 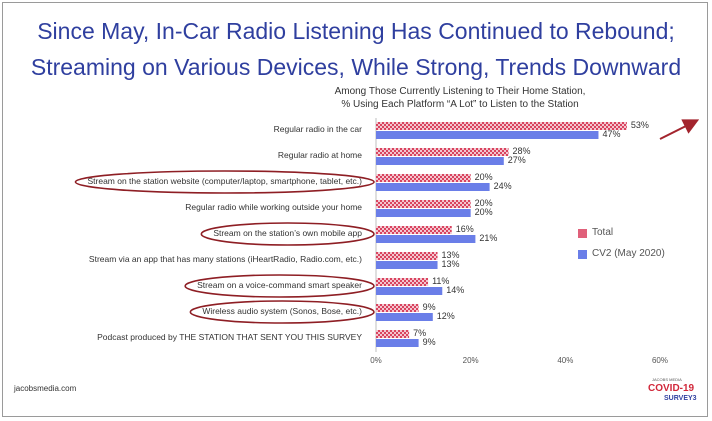 I want to click on legend-cv2: CV2 (May 2020), so click(x=628, y=253).